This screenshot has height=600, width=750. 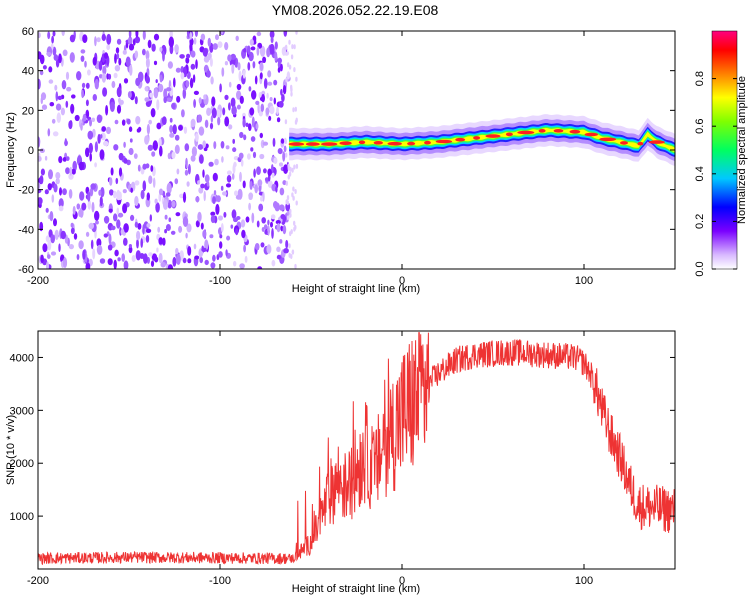 I want to click on y-tick-label: 0, so click(x=31, y=151).